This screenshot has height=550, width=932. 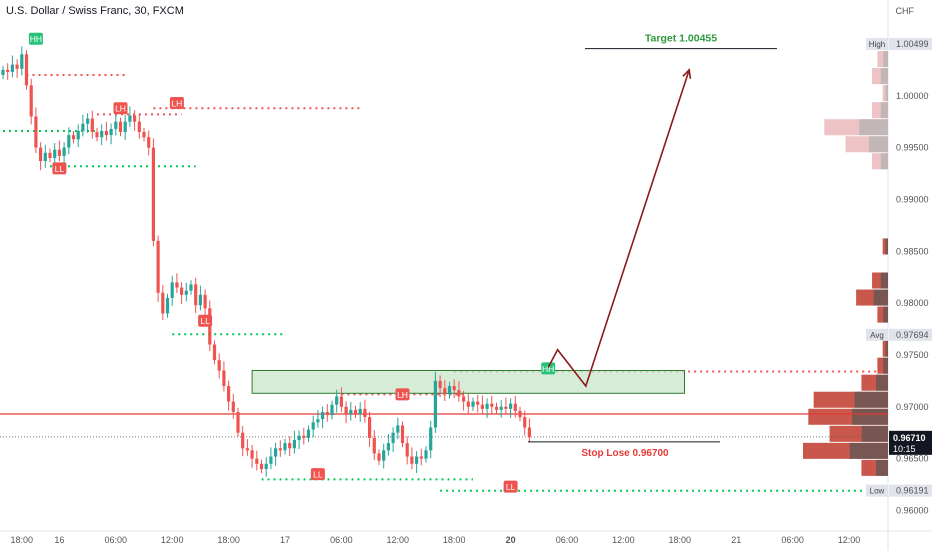 I want to click on swing-label: LL, so click(x=205, y=320).